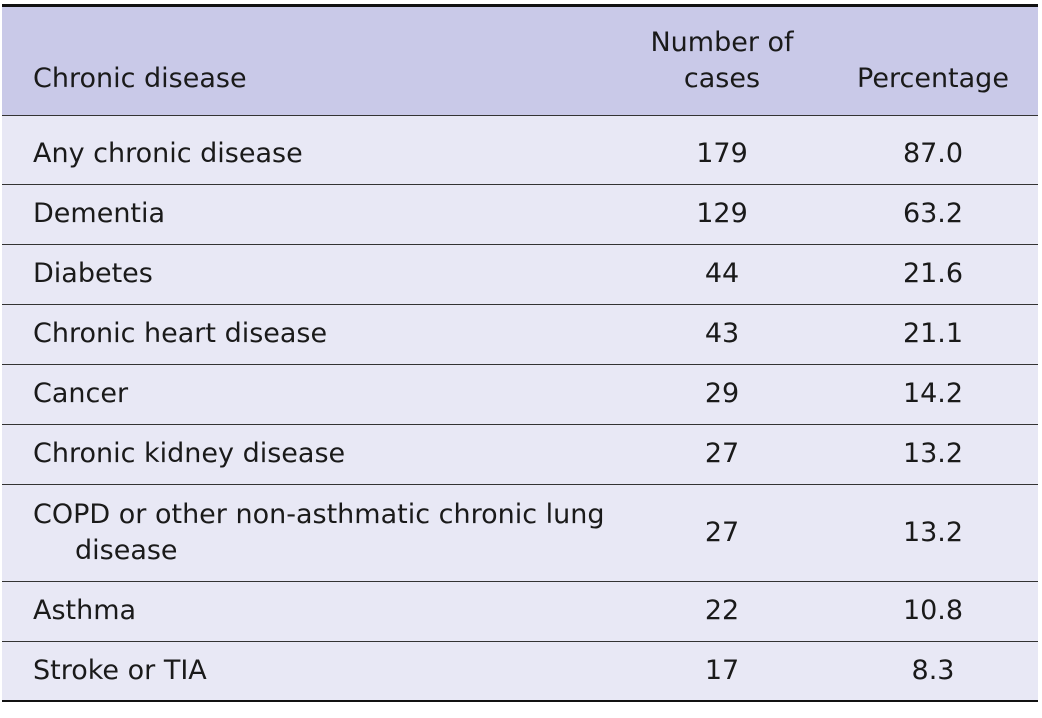  What do you see at coordinates (722, 333) in the screenshot?
I see `cases-cell: 43` at bounding box center [722, 333].